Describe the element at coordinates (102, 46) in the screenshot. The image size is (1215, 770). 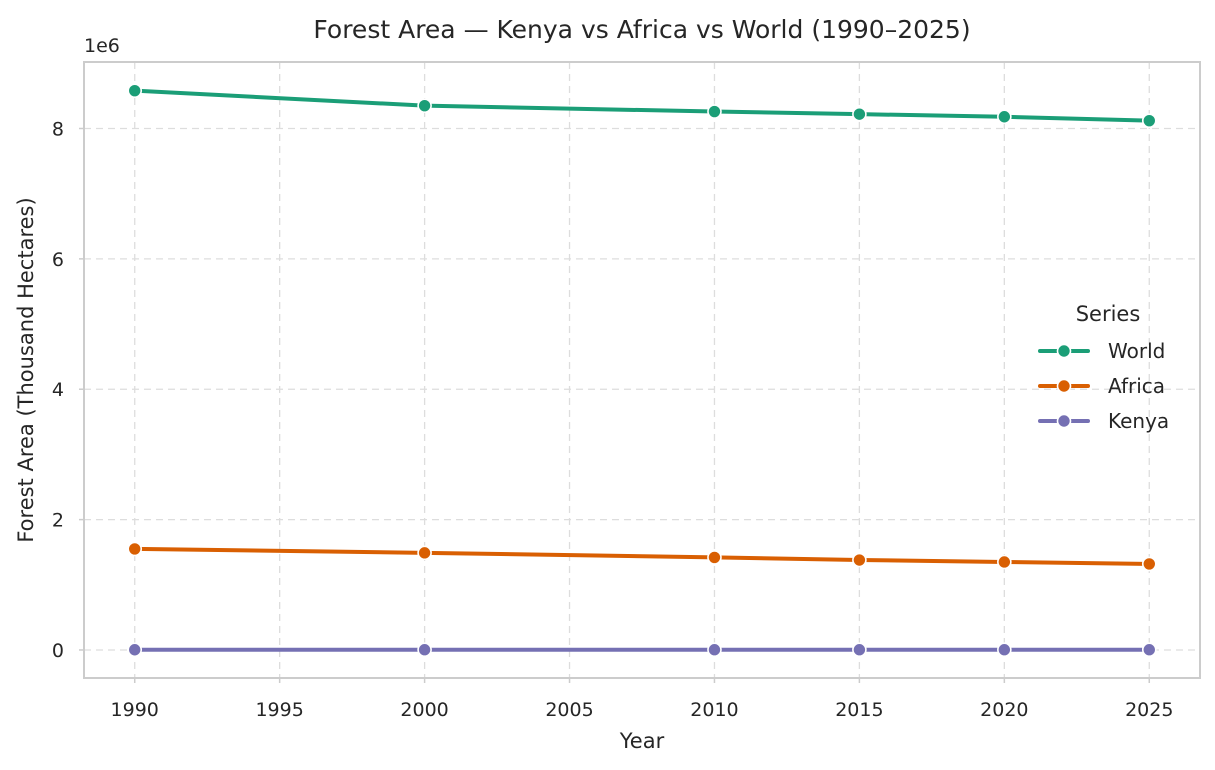
I see `y-offset-label: 1e6` at that location.